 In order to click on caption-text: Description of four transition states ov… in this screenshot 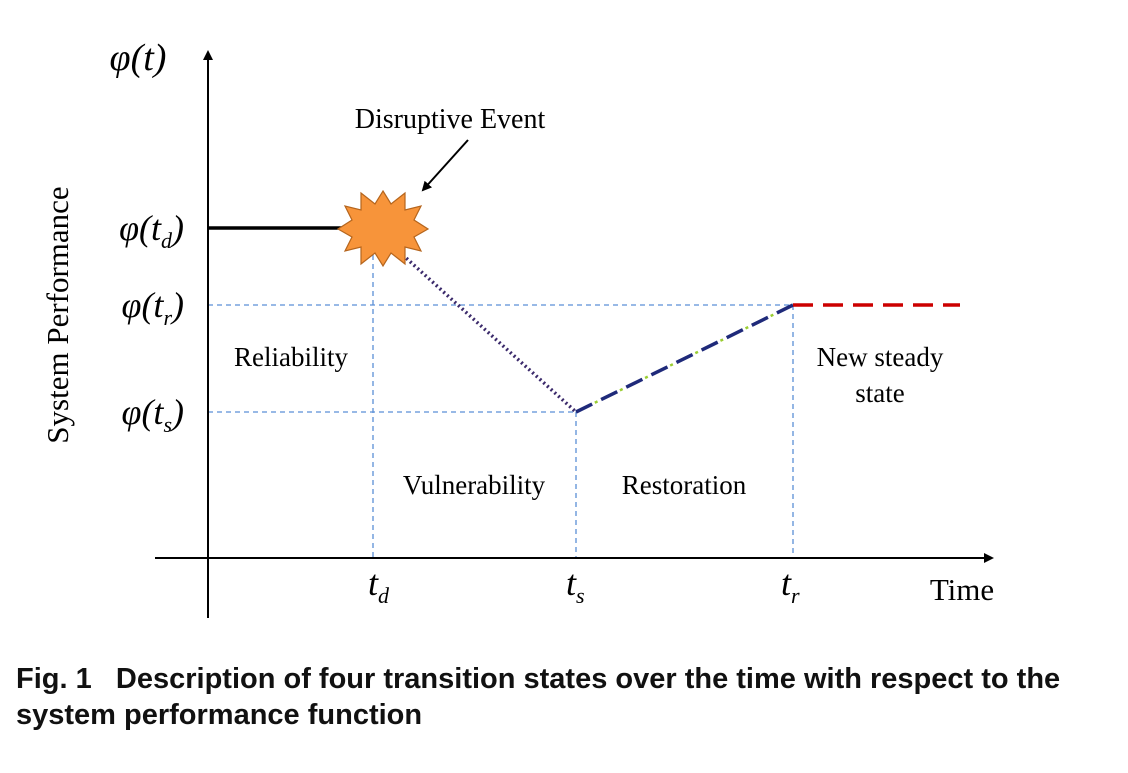, I will do `click(538, 697)`.